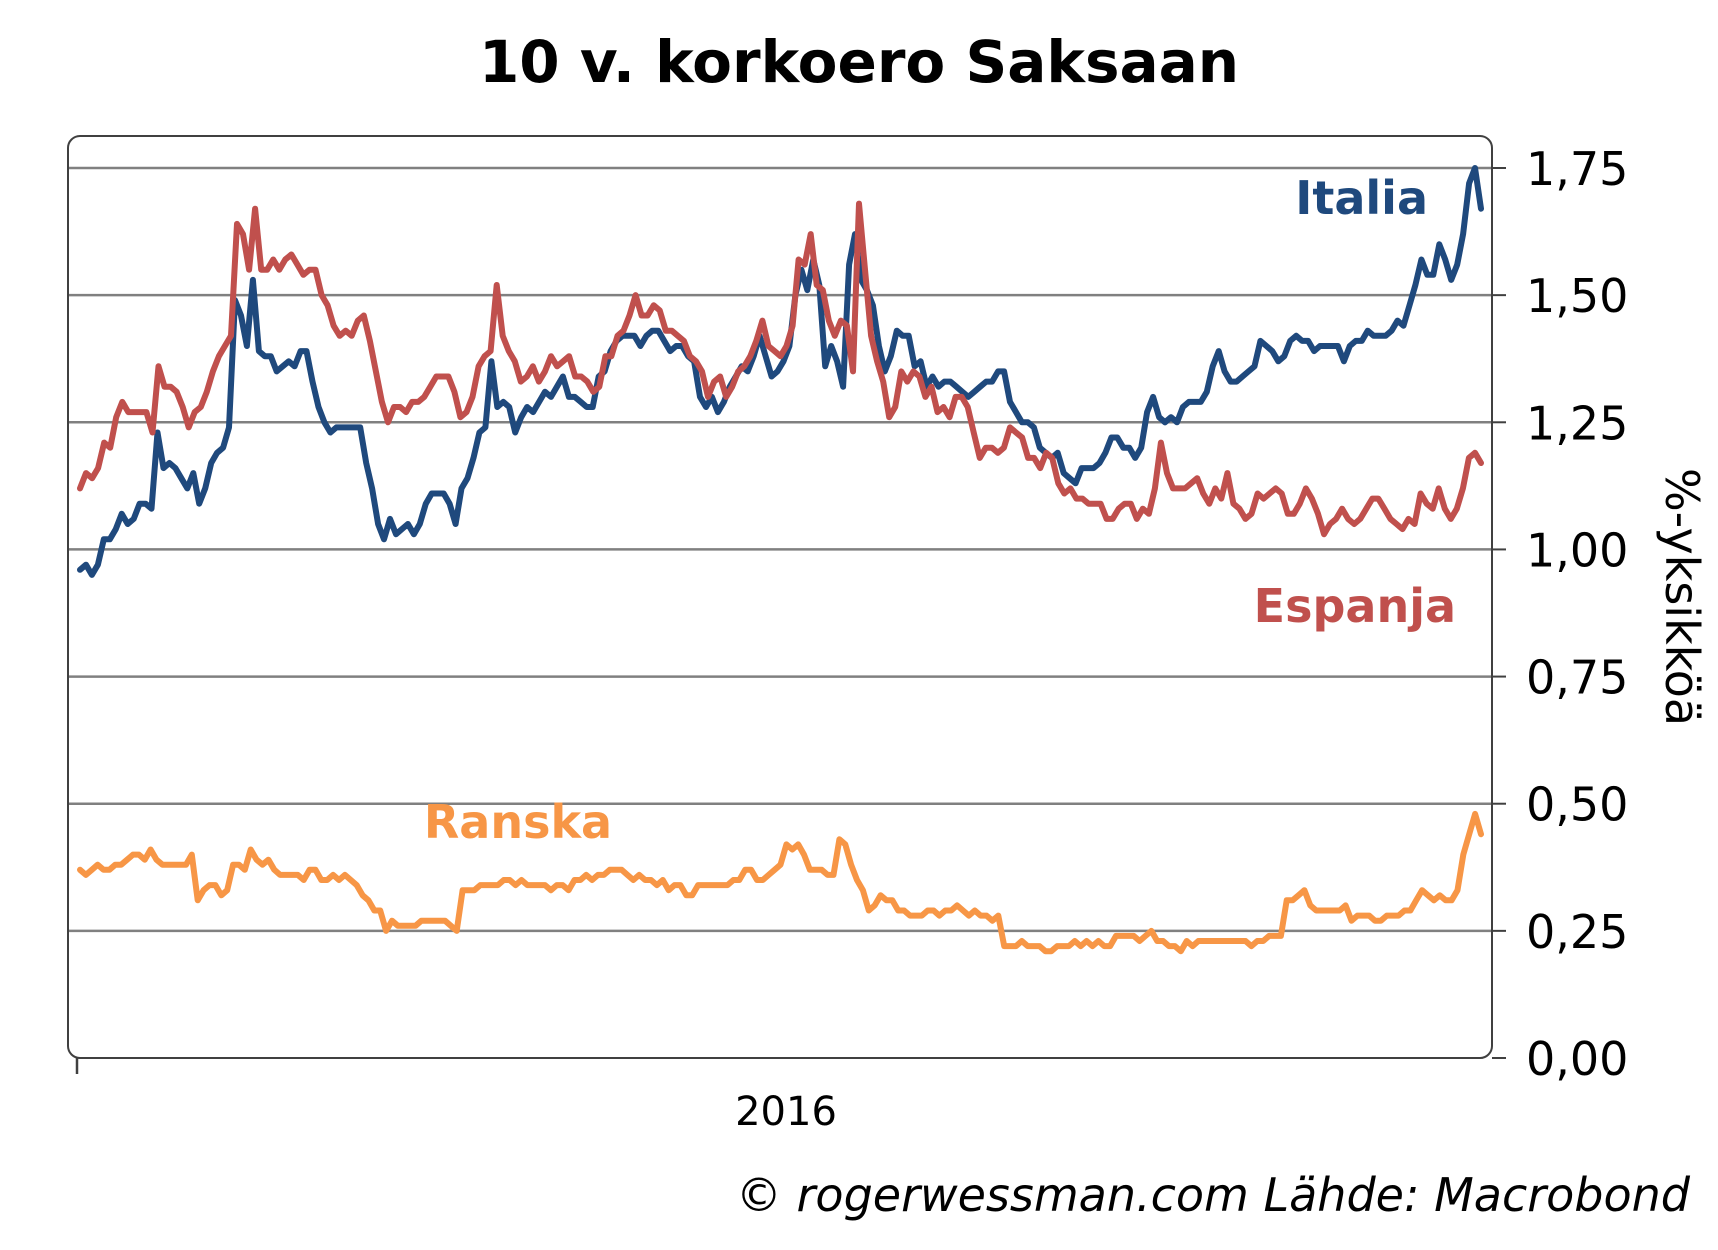  Describe the element at coordinates (1355, 606) in the screenshot. I see `series-label-espanja: Espanja` at that location.